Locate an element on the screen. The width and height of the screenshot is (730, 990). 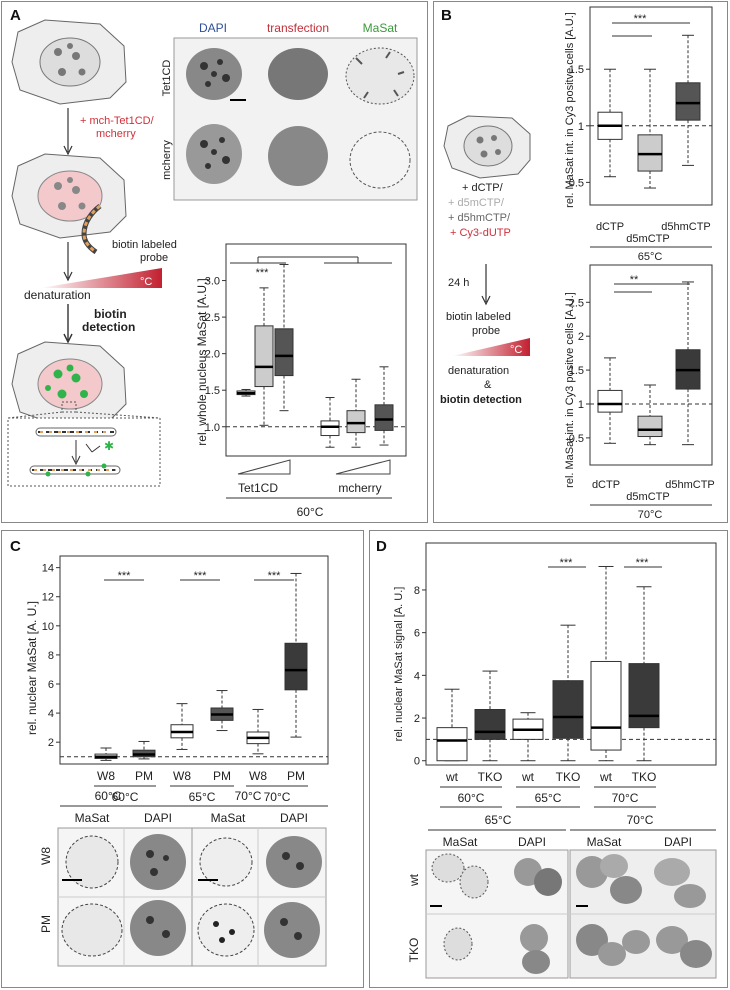
y-tick-label: 0 is located at coordinates (417, 762).